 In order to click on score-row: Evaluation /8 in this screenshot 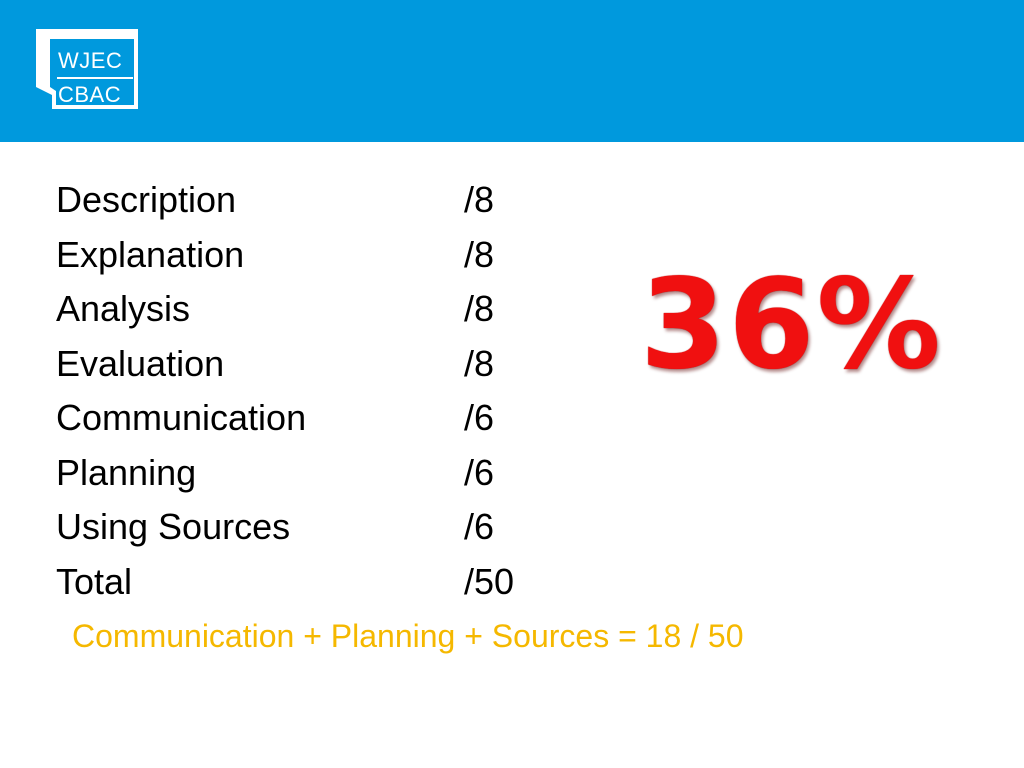, I will do `click(316, 364)`.